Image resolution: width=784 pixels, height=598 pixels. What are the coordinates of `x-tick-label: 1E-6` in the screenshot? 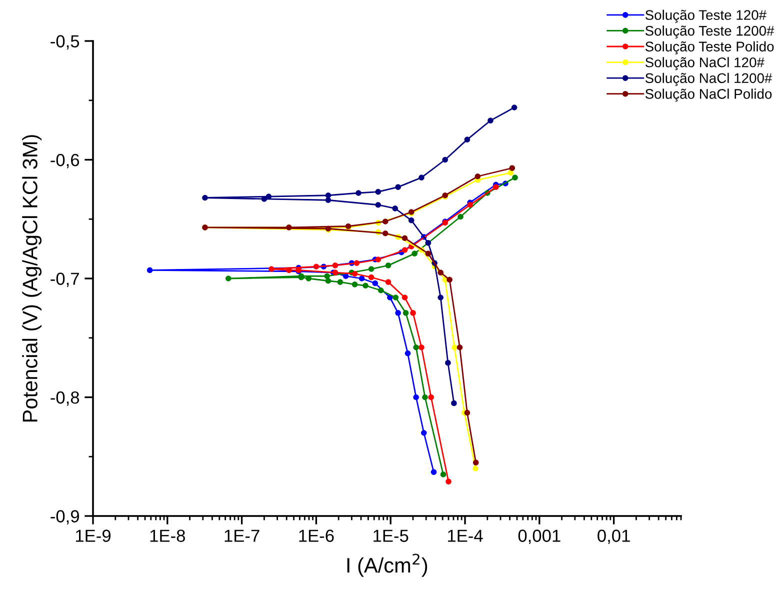 It's located at (316, 536).